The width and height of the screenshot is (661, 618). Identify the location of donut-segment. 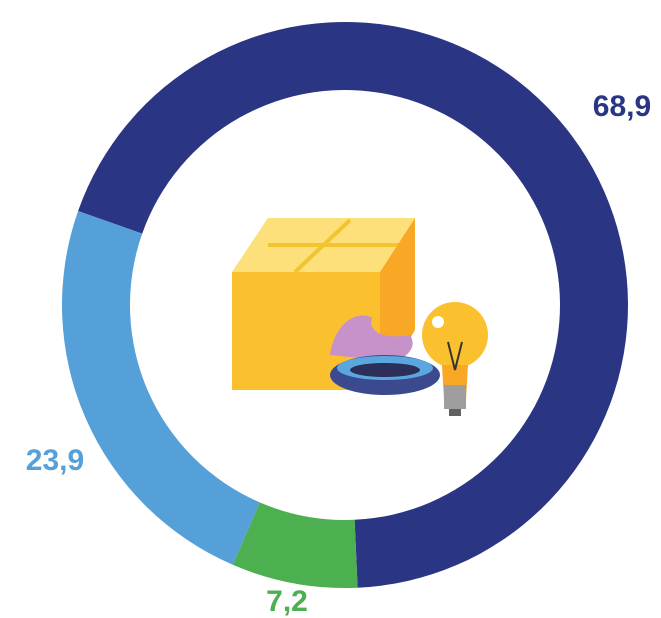
(295, 545).